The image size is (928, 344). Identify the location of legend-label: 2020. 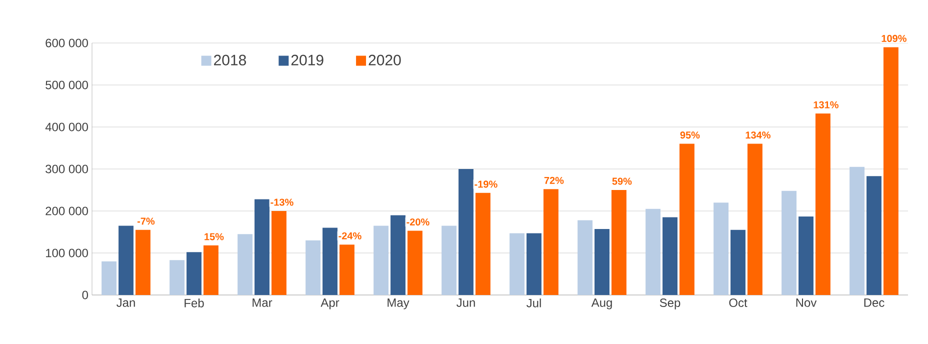
(384, 60).